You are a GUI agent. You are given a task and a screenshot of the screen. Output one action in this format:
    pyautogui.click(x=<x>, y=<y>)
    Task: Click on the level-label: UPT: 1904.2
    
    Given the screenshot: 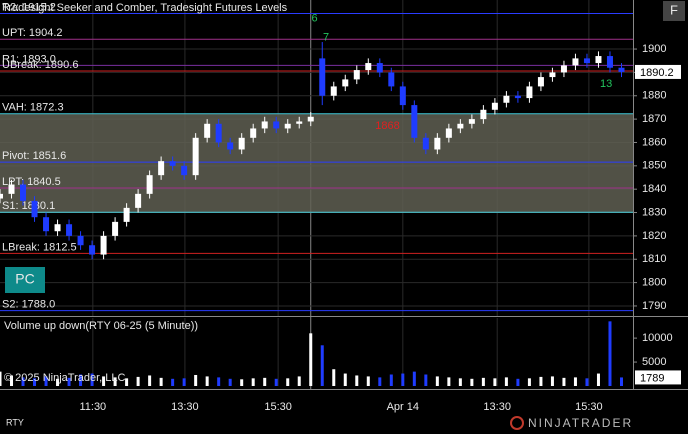 What is the action you would take?
    pyautogui.click(x=32, y=33)
    